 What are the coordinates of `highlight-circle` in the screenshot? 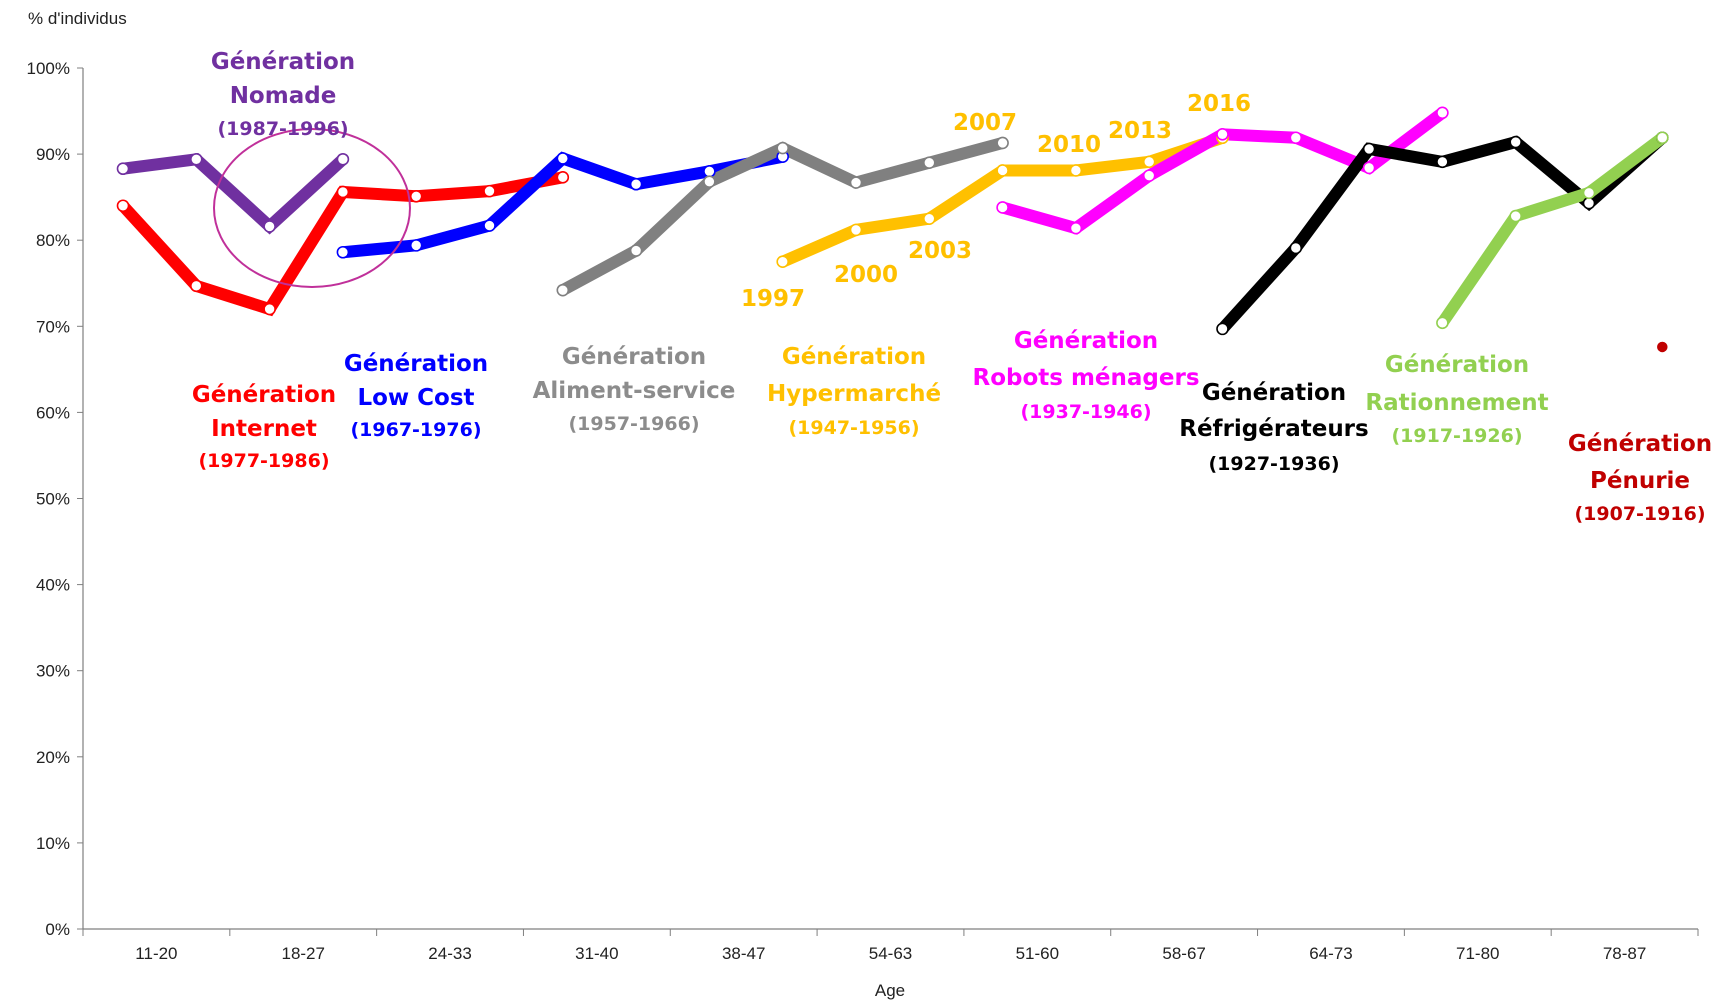 It's located at (312, 208).